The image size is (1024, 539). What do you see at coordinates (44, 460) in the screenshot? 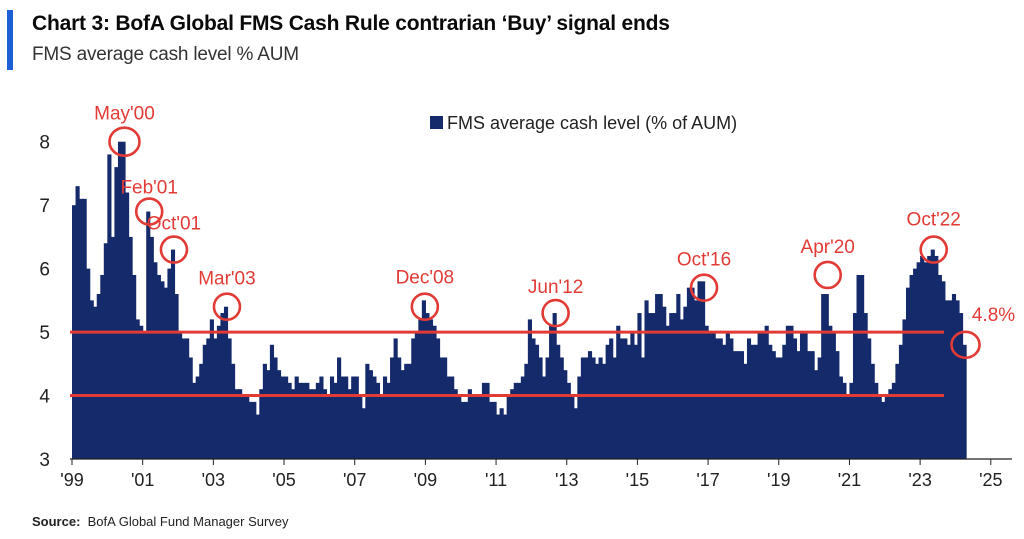
I see `y-tick-label: 3` at bounding box center [44, 460].